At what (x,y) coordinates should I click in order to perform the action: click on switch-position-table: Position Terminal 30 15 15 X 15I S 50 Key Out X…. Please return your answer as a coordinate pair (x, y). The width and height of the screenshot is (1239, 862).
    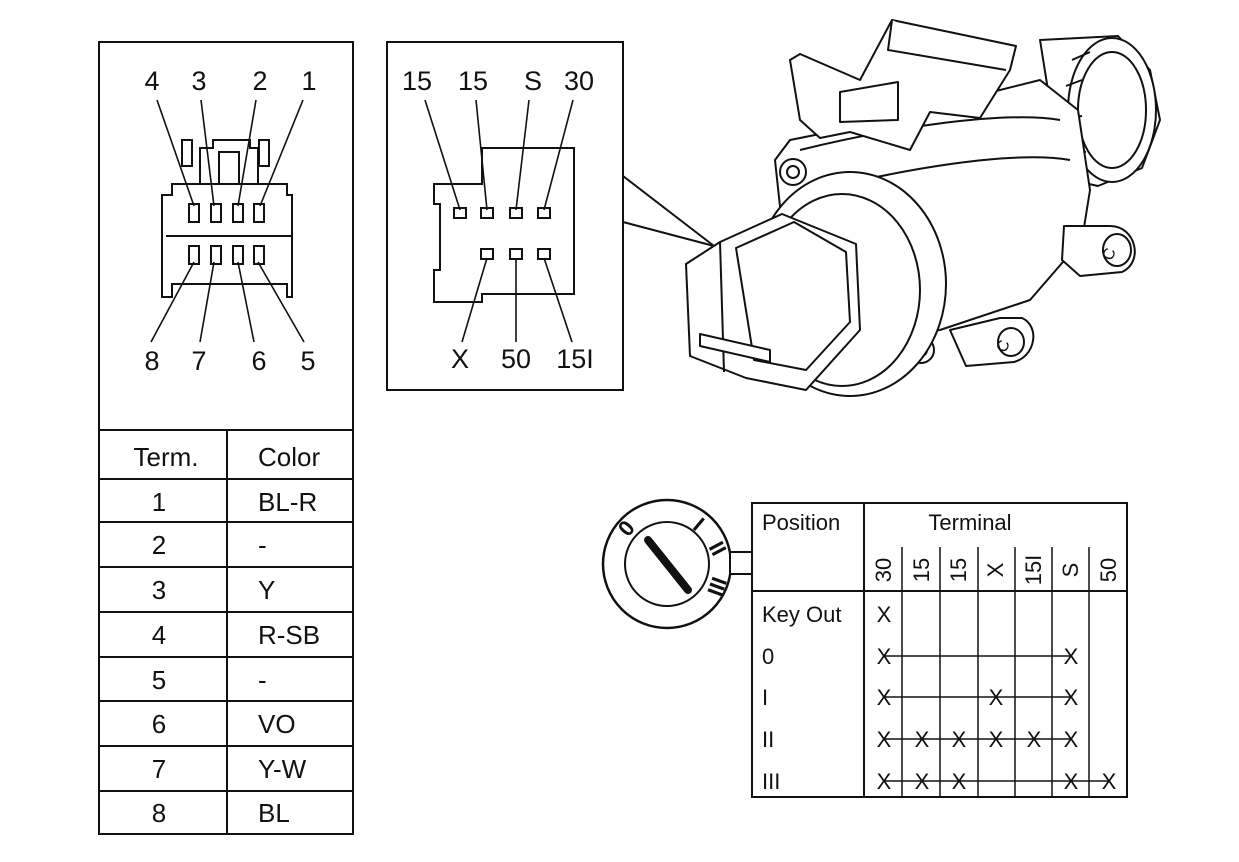
    Looking at the image, I should click on (939, 650).